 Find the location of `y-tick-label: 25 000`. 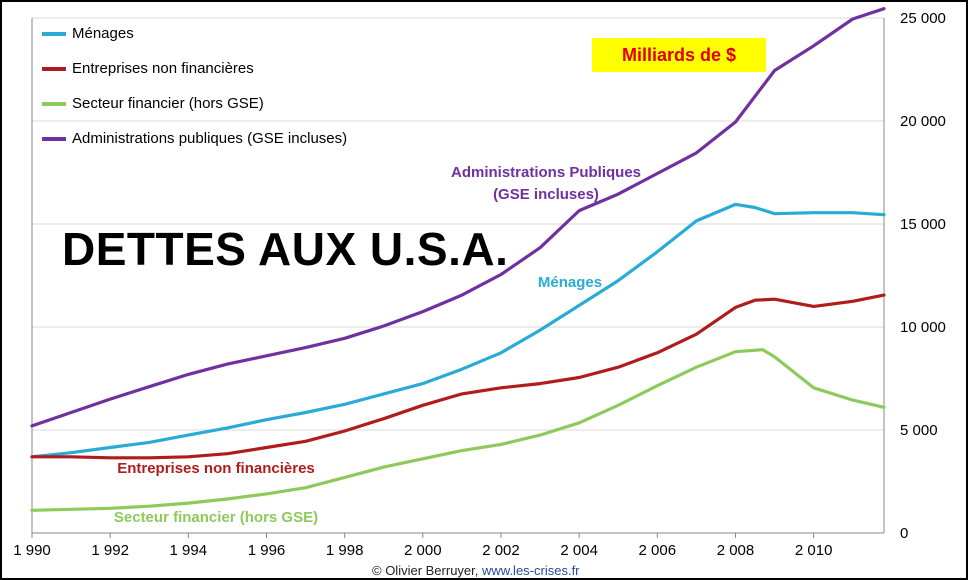

y-tick-label: 25 000 is located at coordinates (923, 18).